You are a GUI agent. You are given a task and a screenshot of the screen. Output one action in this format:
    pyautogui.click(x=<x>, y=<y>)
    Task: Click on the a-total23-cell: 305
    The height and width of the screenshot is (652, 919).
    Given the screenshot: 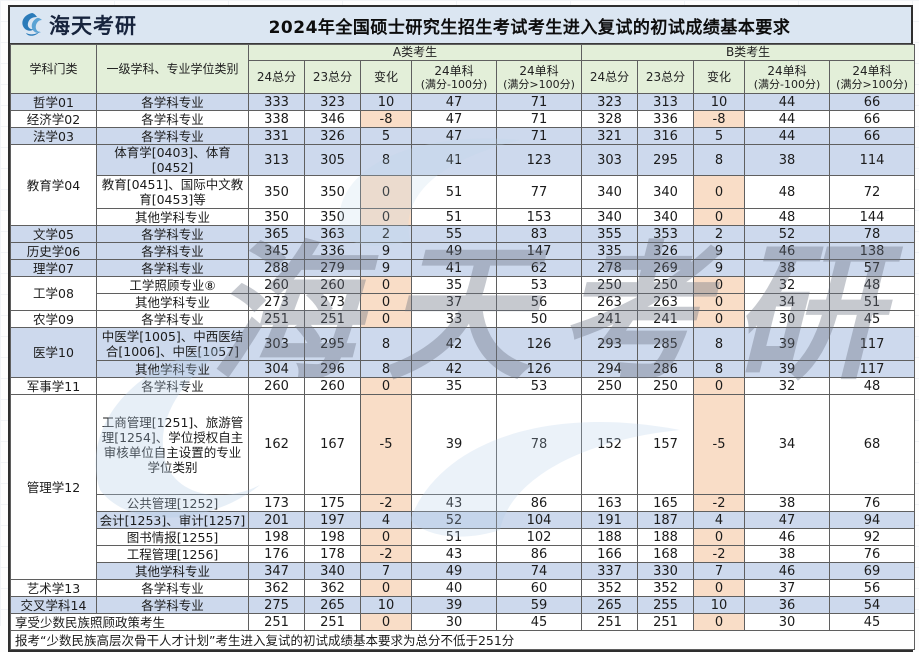 What is the action you would take?
    pyautogui.click(x=332, y=160)
    